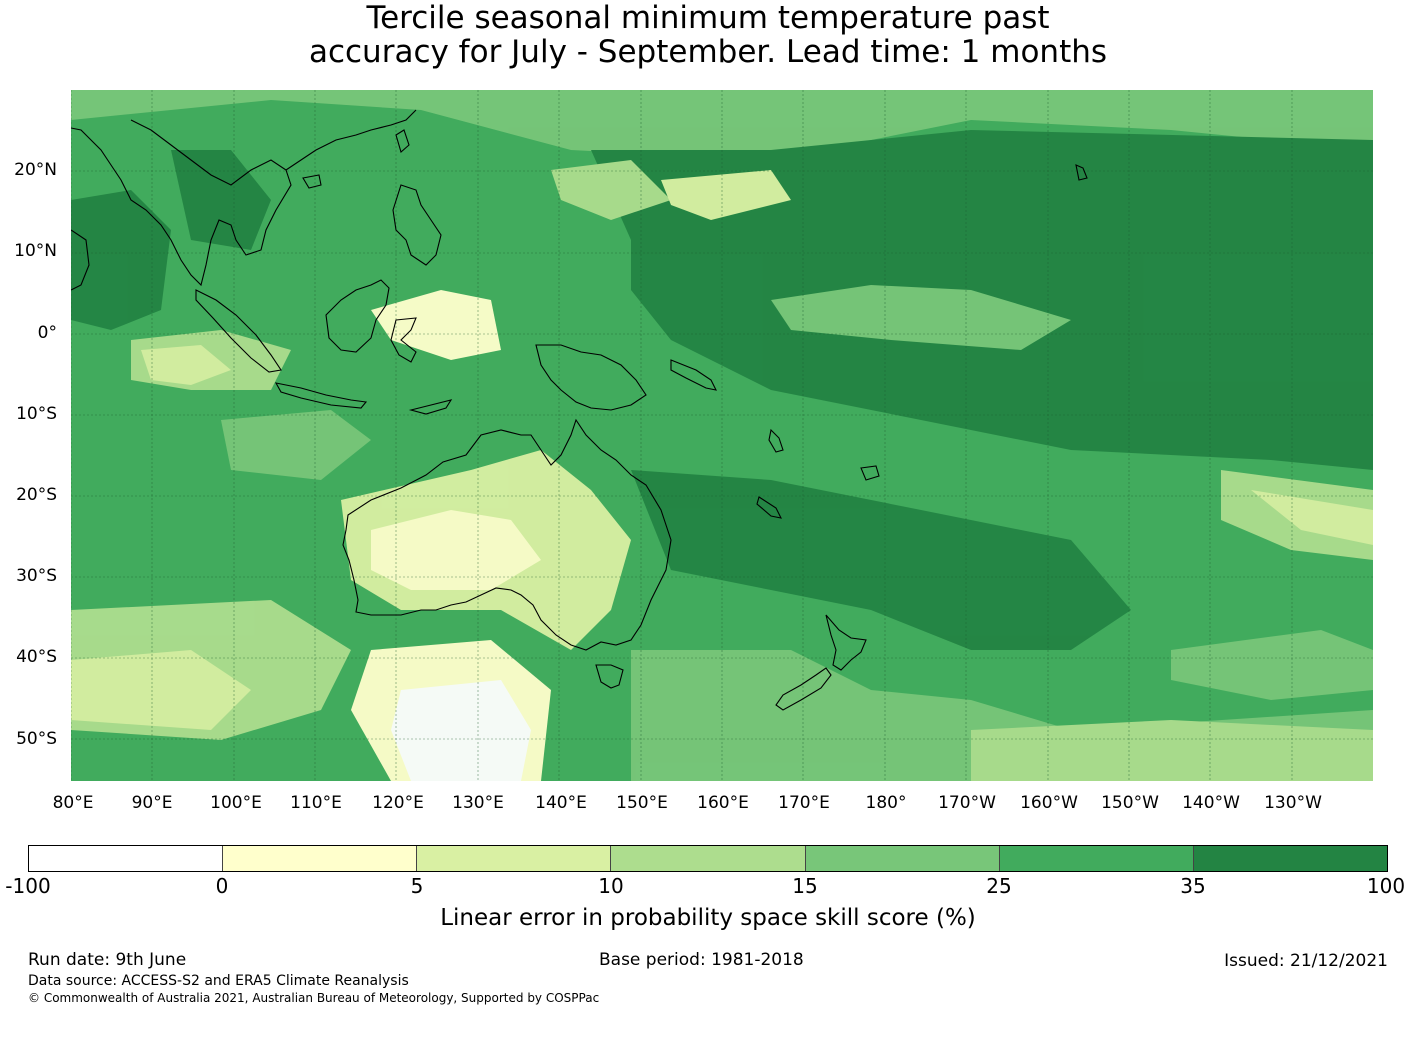 This screenshot has height=1050, width=1416. I want to click on indochina-coastline, so click(181, 203).